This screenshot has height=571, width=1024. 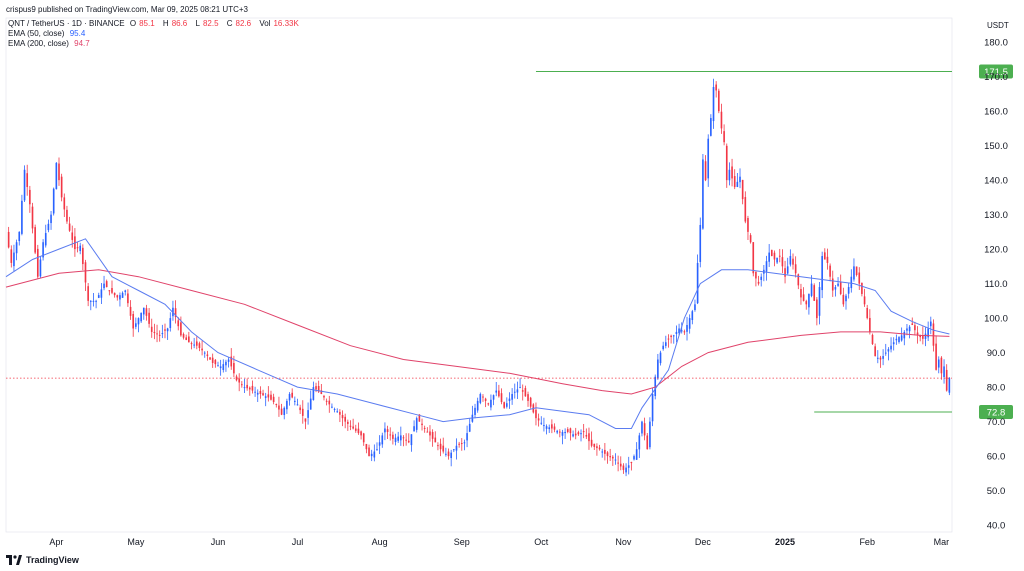 What do you see at coordinates (42, 560) in the screenshot?
I see `tradingview-brand: TradingView` at bounding box center [42, 560].